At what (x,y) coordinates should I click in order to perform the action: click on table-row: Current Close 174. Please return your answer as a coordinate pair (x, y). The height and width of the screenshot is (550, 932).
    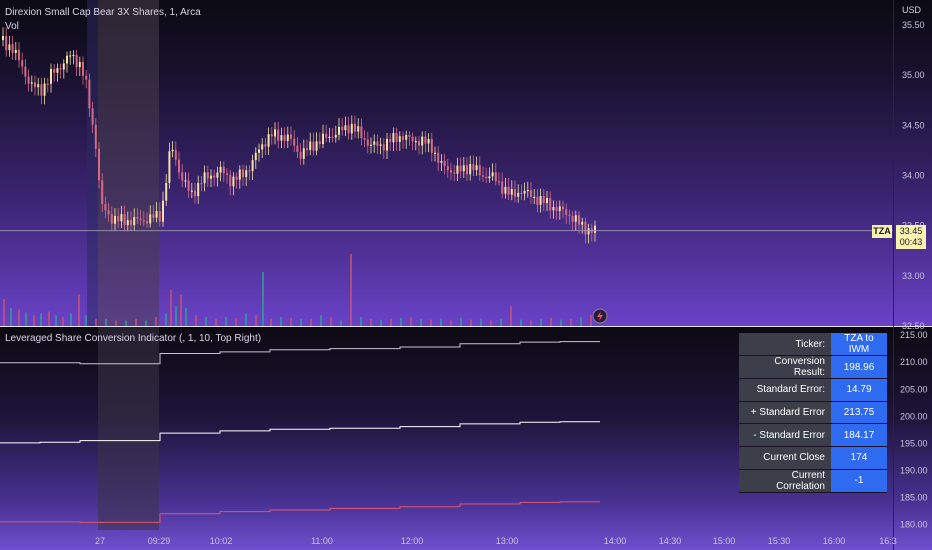
    Looking at the image, I should click on (813, 458).